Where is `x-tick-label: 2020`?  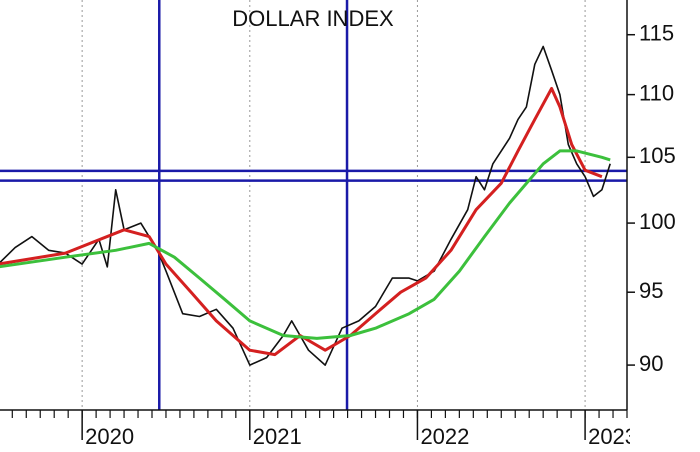 x-tick-label: 2020 is located at coordinates (109, 436).